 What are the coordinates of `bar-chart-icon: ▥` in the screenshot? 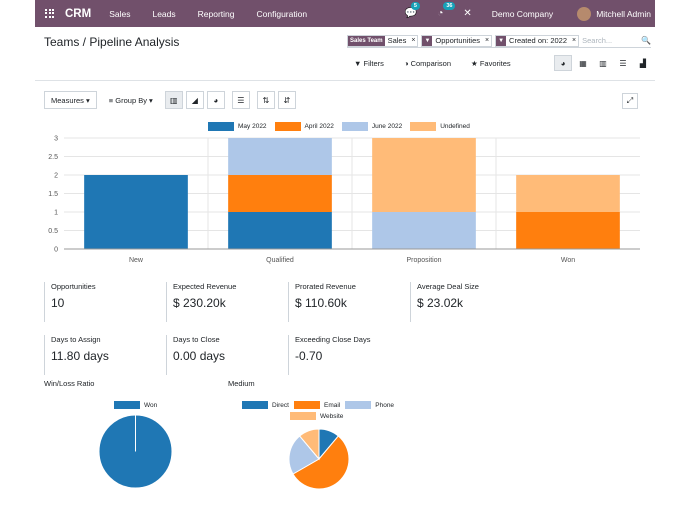 It's located at (173, 100).